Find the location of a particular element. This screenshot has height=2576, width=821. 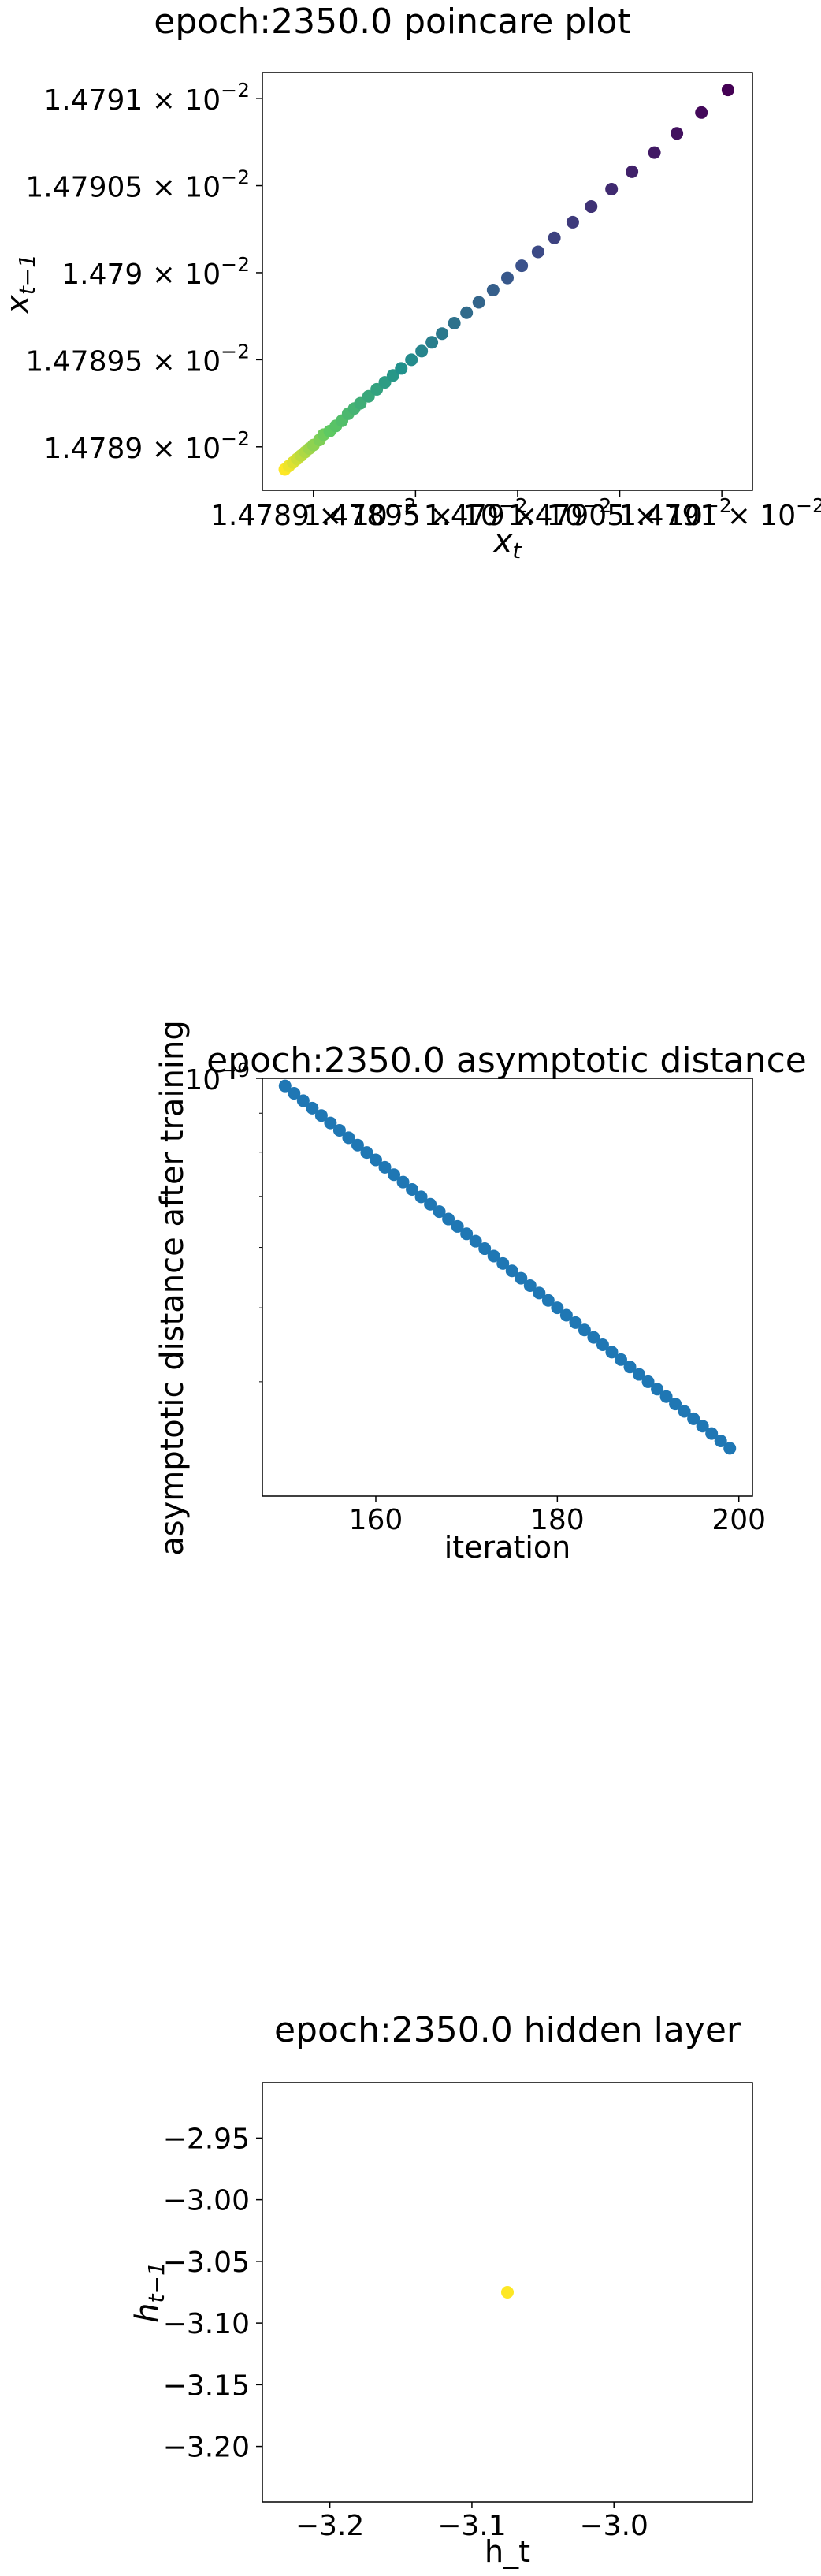

poincare-x-tick-label: 1.4791 × 10⁻² is located at coordinates (720, 513).